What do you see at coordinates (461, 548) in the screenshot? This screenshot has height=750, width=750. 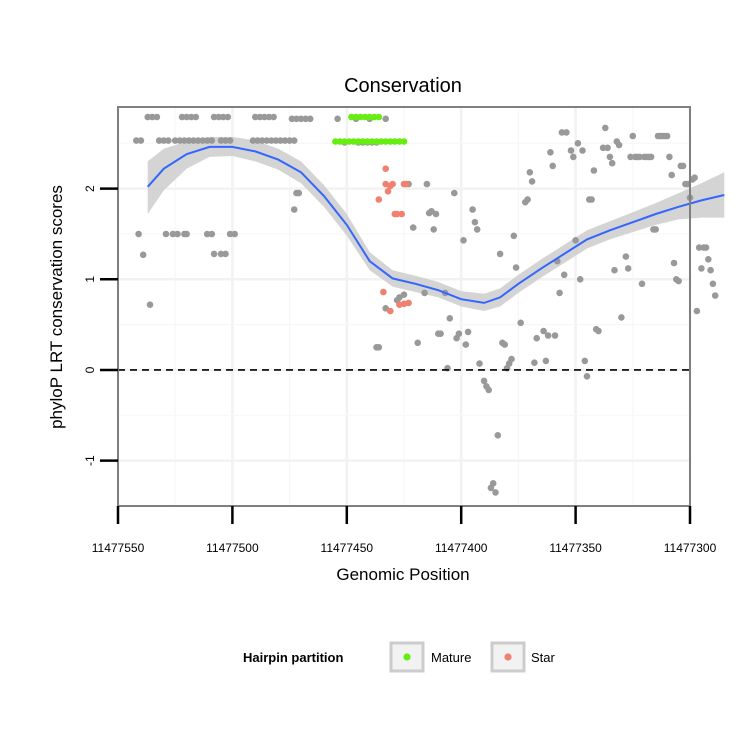 I see `x-tick-label: 11477400` at bounding box center [461, 548].